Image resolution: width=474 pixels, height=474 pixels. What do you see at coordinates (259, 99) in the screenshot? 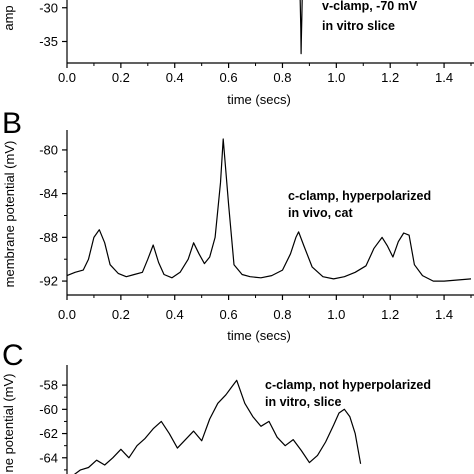
I see `panel-a-x-axis-label: time (secs)` at bounding box center [259, 99].